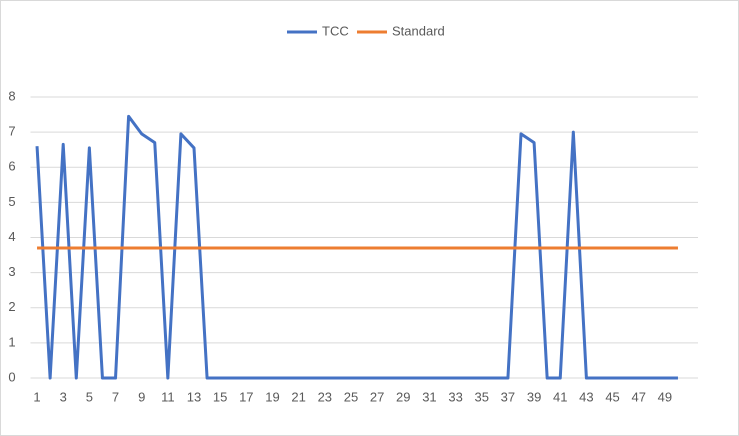 The width and height of the screenshot is (739, 436). What do you see at coordinates (11, 306) in the screenshot?
I see `y-tick-label: 2` at bounding box center [11, 306].